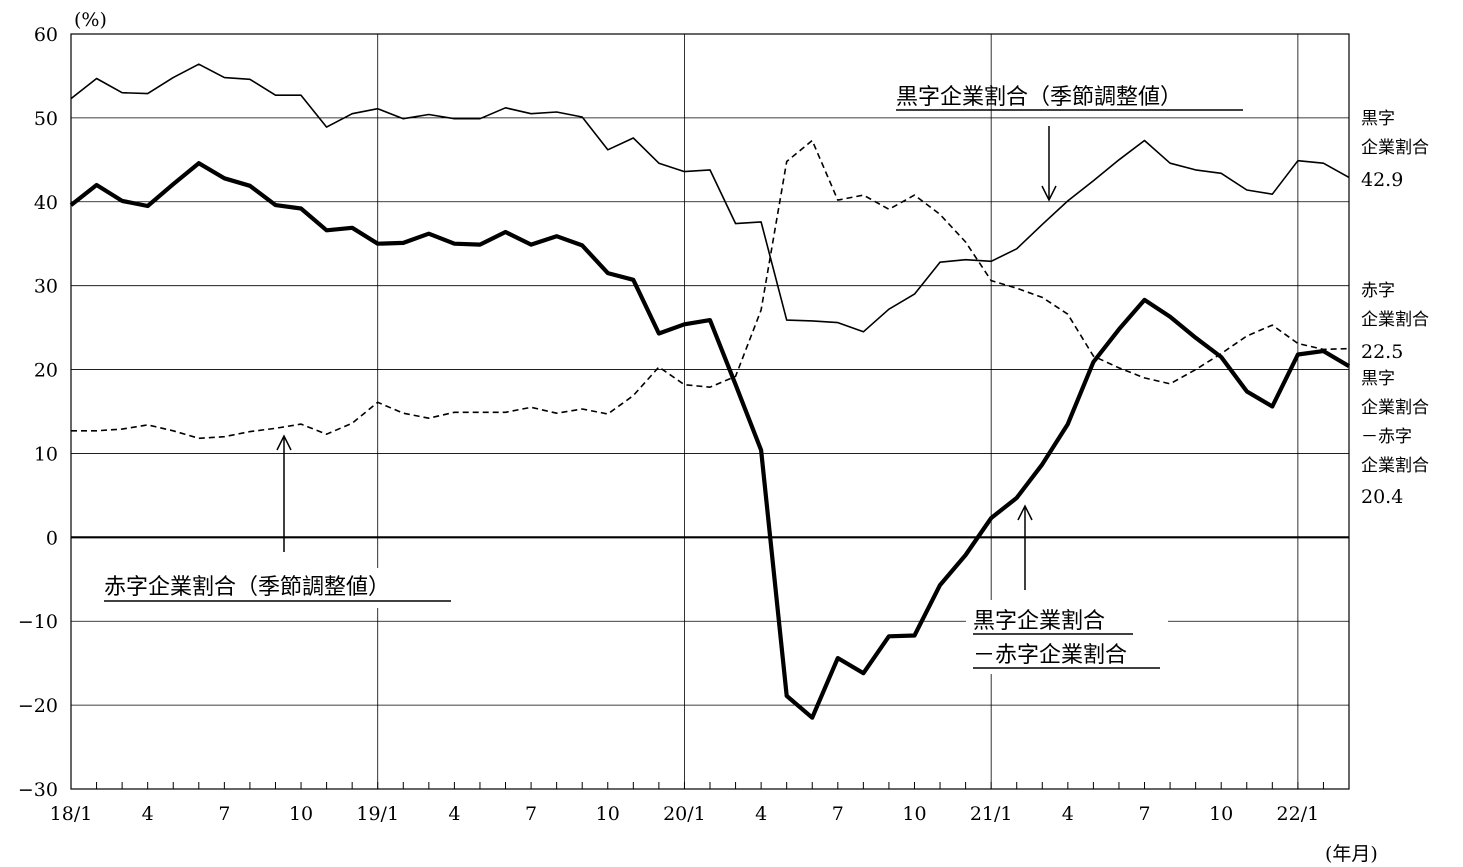  I want to click on y-tick-label: 0, so click(52, 538).